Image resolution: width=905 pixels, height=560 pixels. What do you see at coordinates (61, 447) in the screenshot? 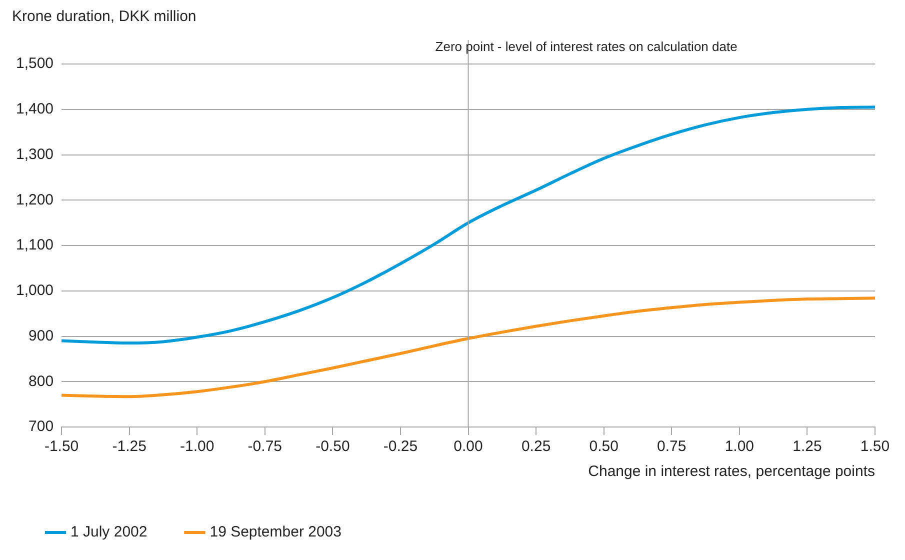
I see `x-tick-label: -1.50` at bounding box center [61, 447].